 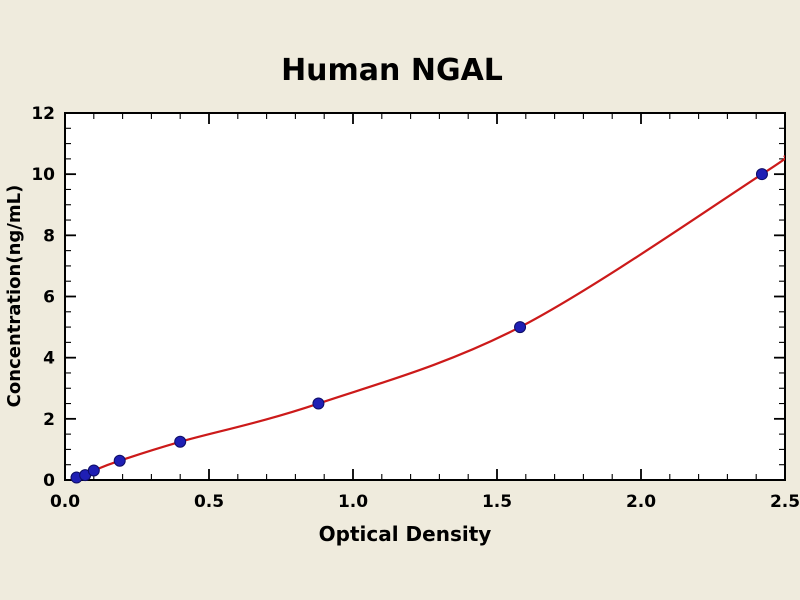 I want to click on y-tick-label: 4, so click(x=49, y=359).